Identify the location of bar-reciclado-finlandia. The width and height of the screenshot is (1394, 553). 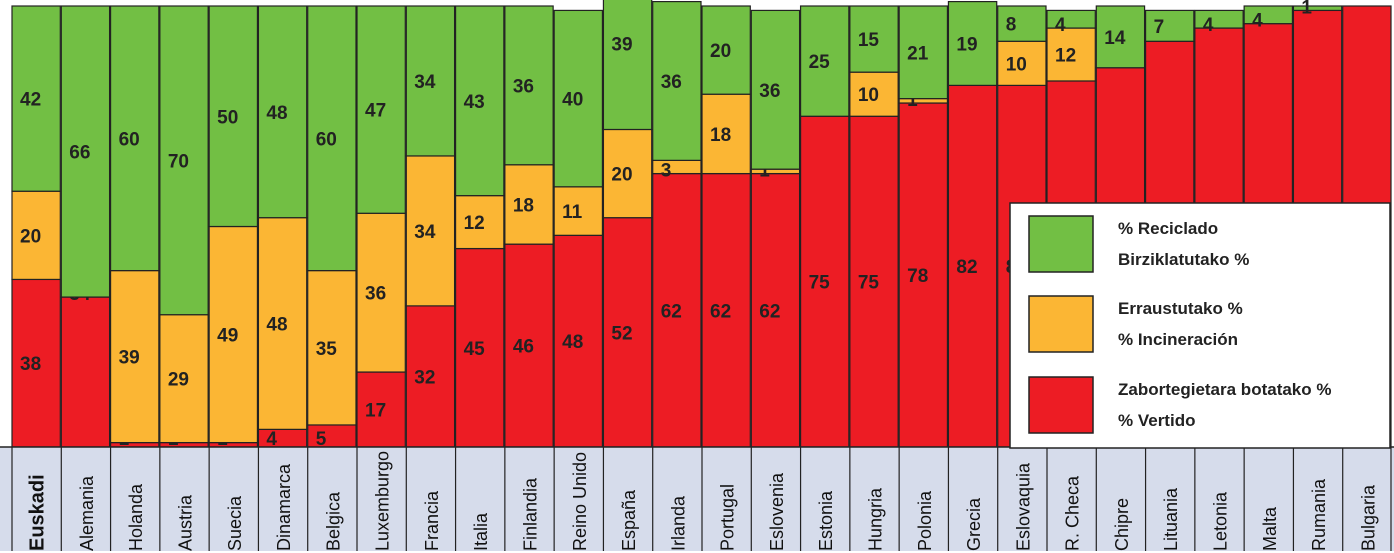
(529, 85).